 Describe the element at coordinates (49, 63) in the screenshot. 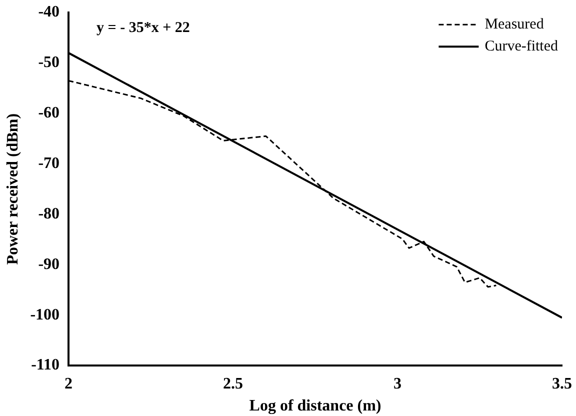

I see `y-tick-label: -50` at that location.